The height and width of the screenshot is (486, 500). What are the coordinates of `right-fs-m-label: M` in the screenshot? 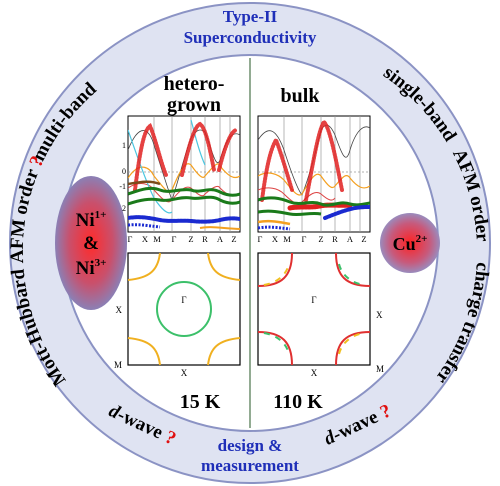 It's located at (380, 369).